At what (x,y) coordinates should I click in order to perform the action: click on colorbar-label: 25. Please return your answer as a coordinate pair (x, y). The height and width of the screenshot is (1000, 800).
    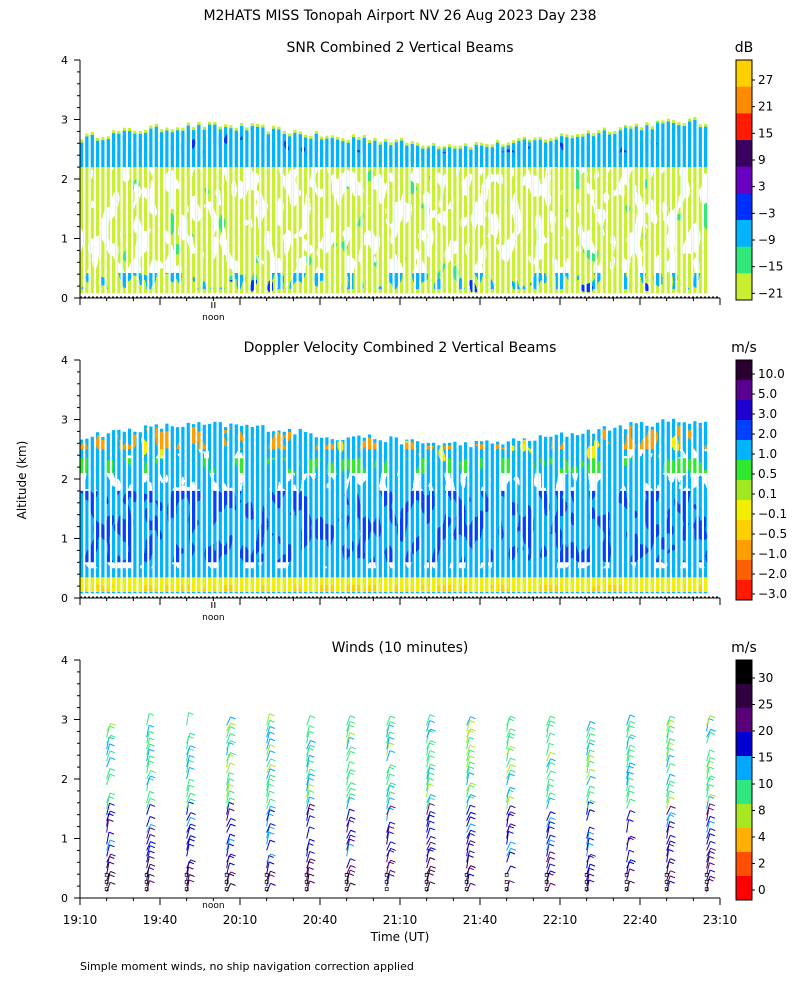
    Looking at the image, I should click on (765, 705).